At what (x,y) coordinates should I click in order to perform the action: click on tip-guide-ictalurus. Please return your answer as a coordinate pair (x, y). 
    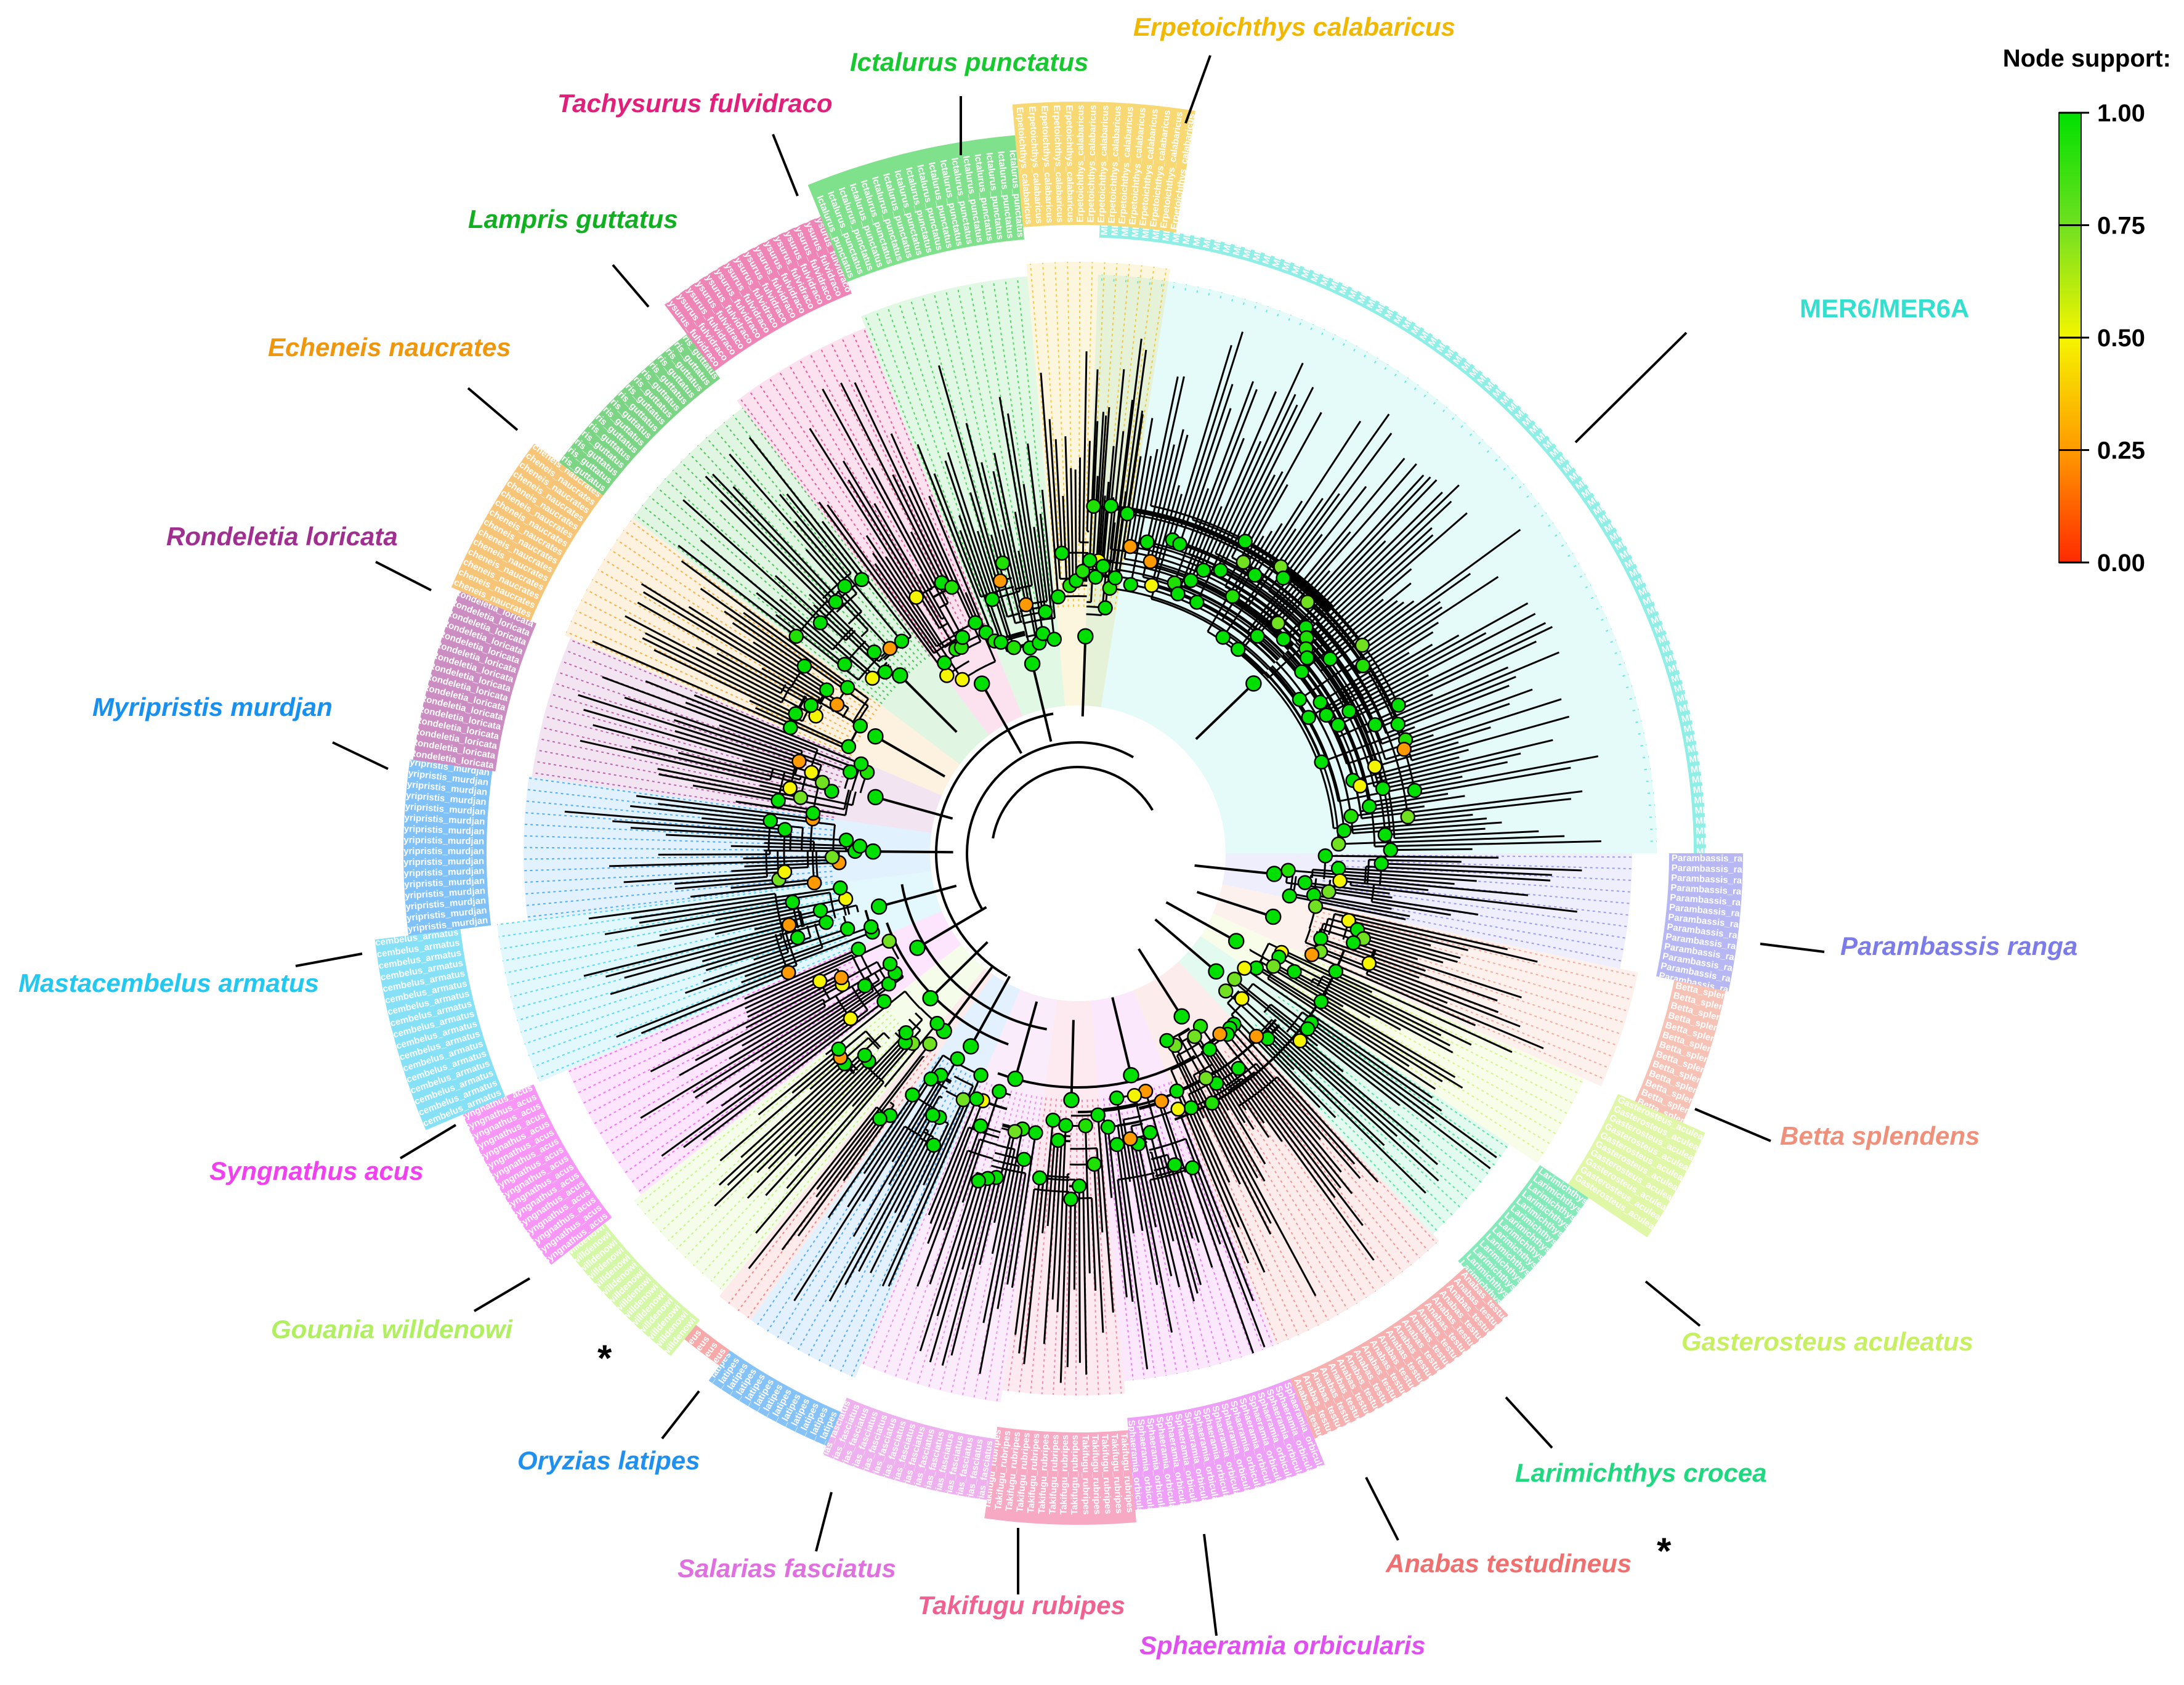
    Looking at the image, I should click on (926, 469).